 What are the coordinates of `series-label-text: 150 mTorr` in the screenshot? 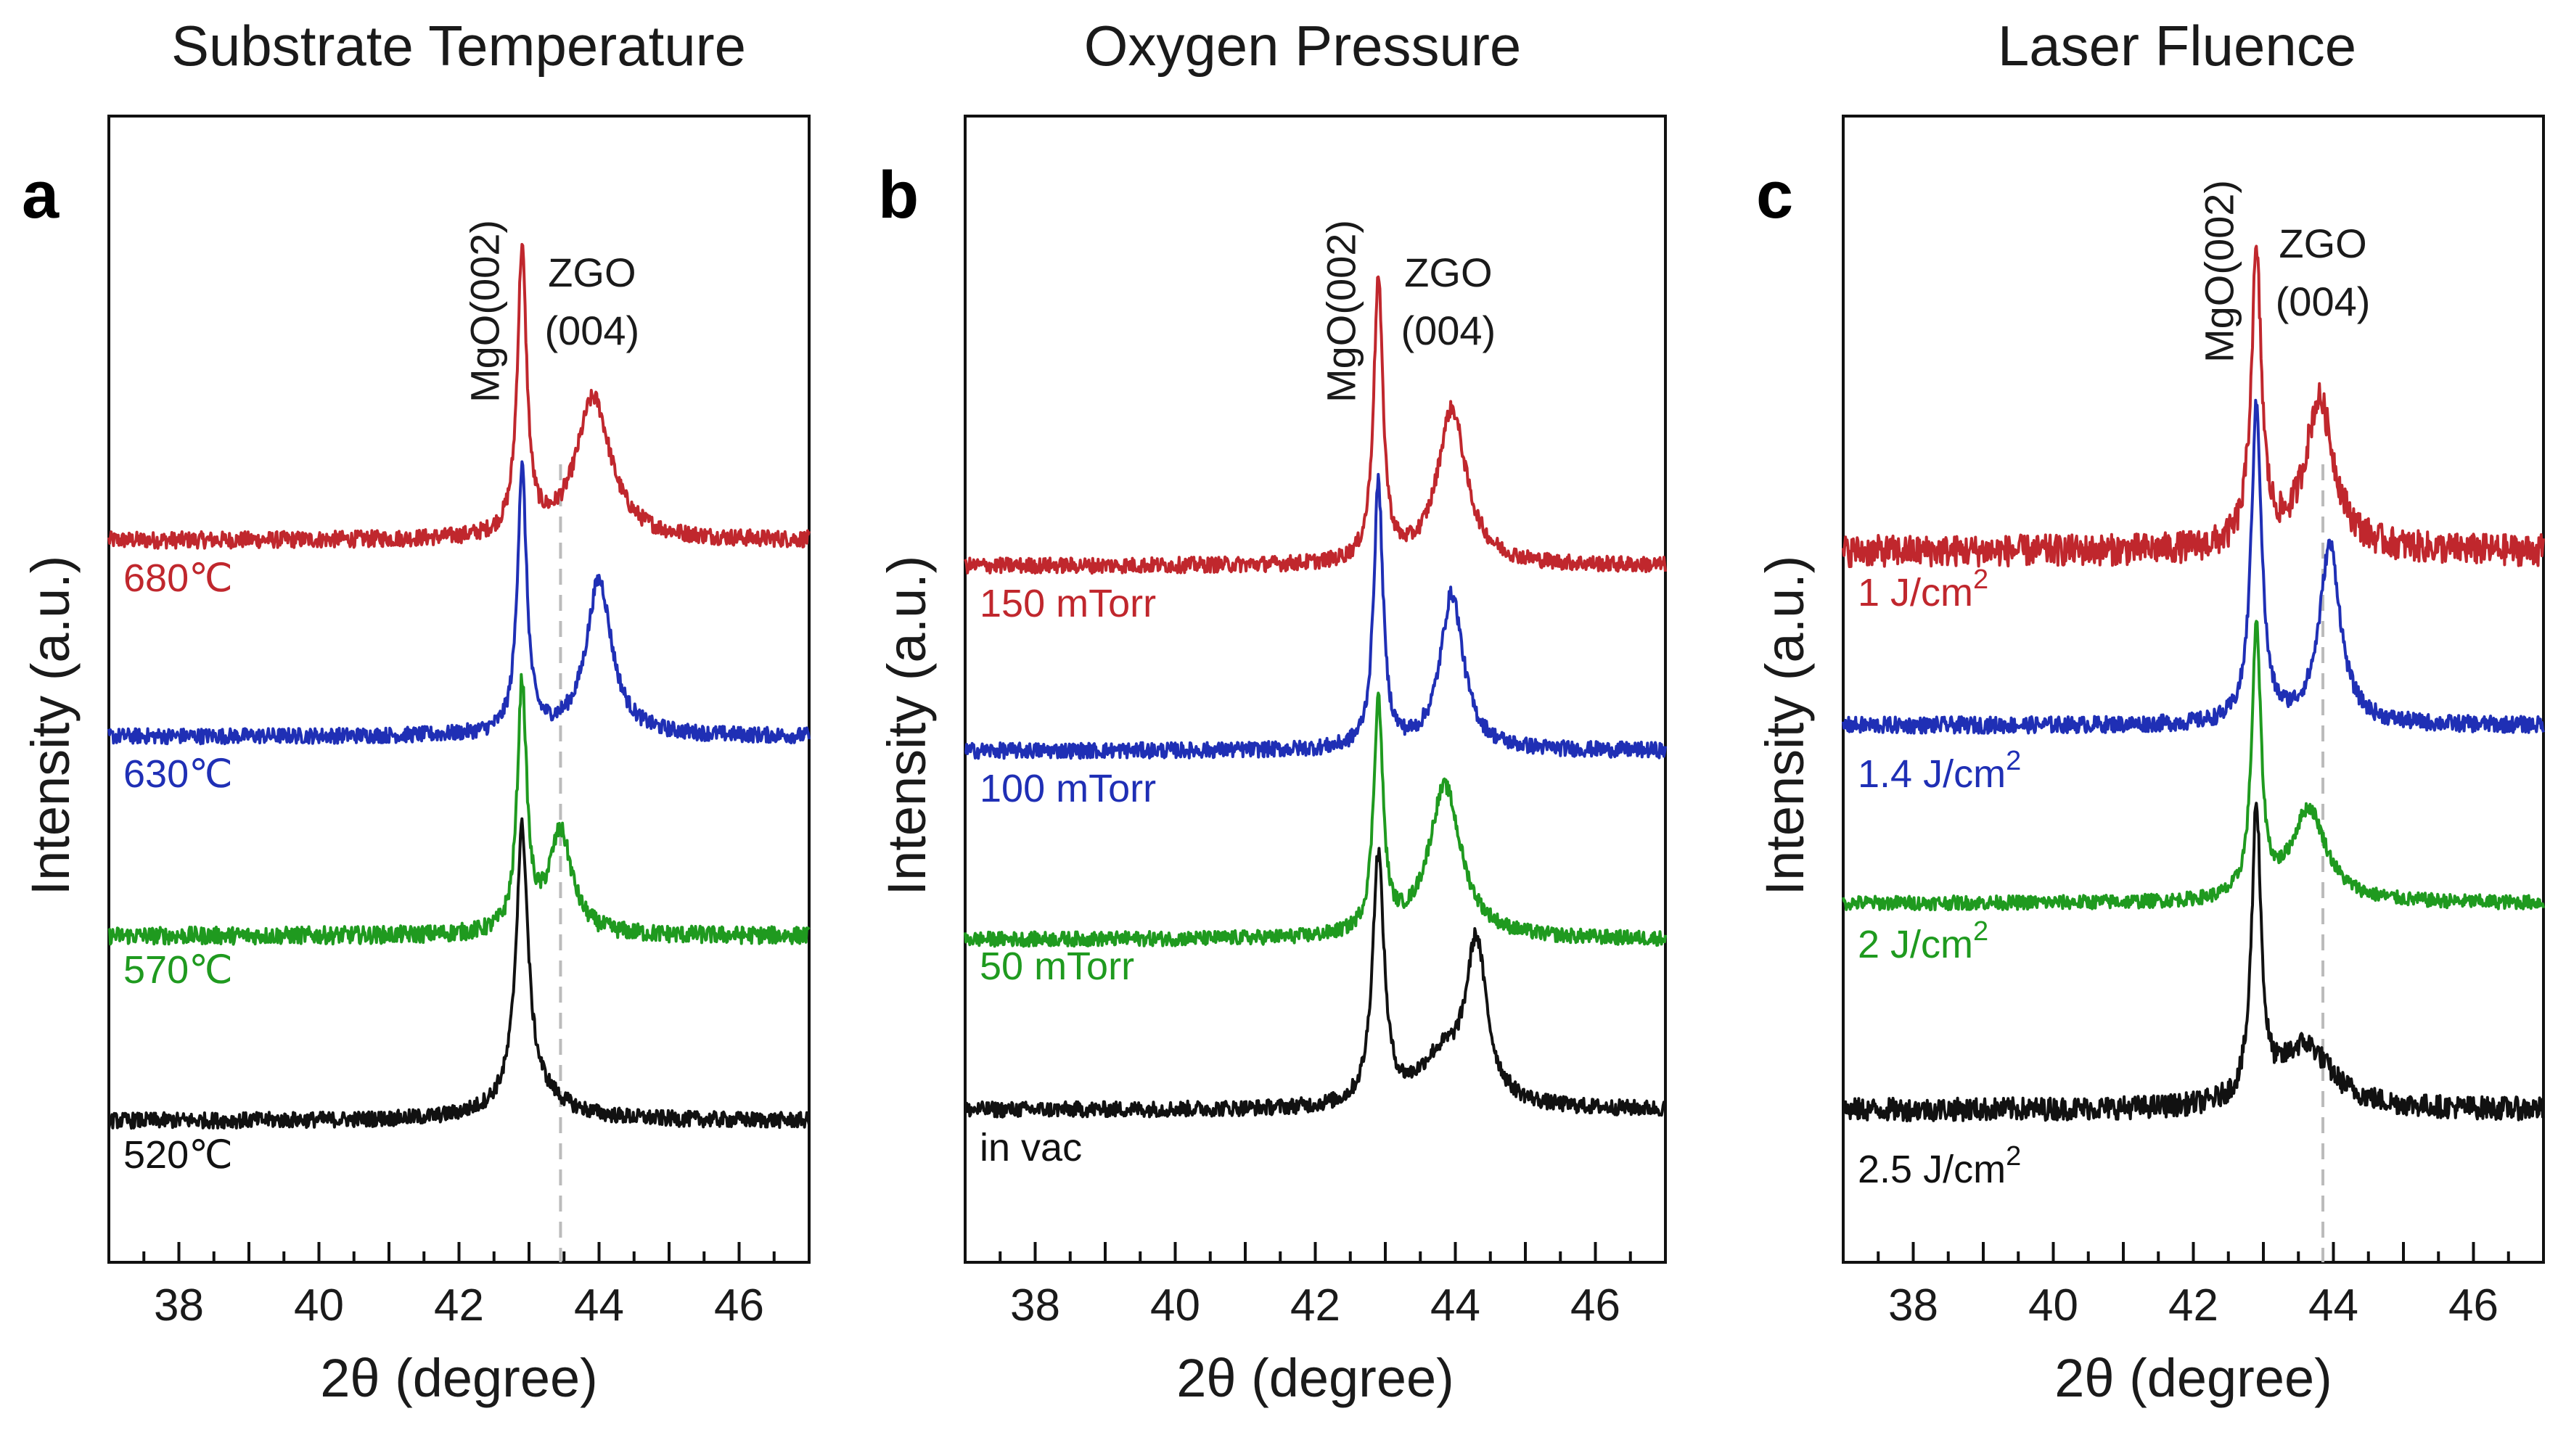 It's located at (1068, 603).